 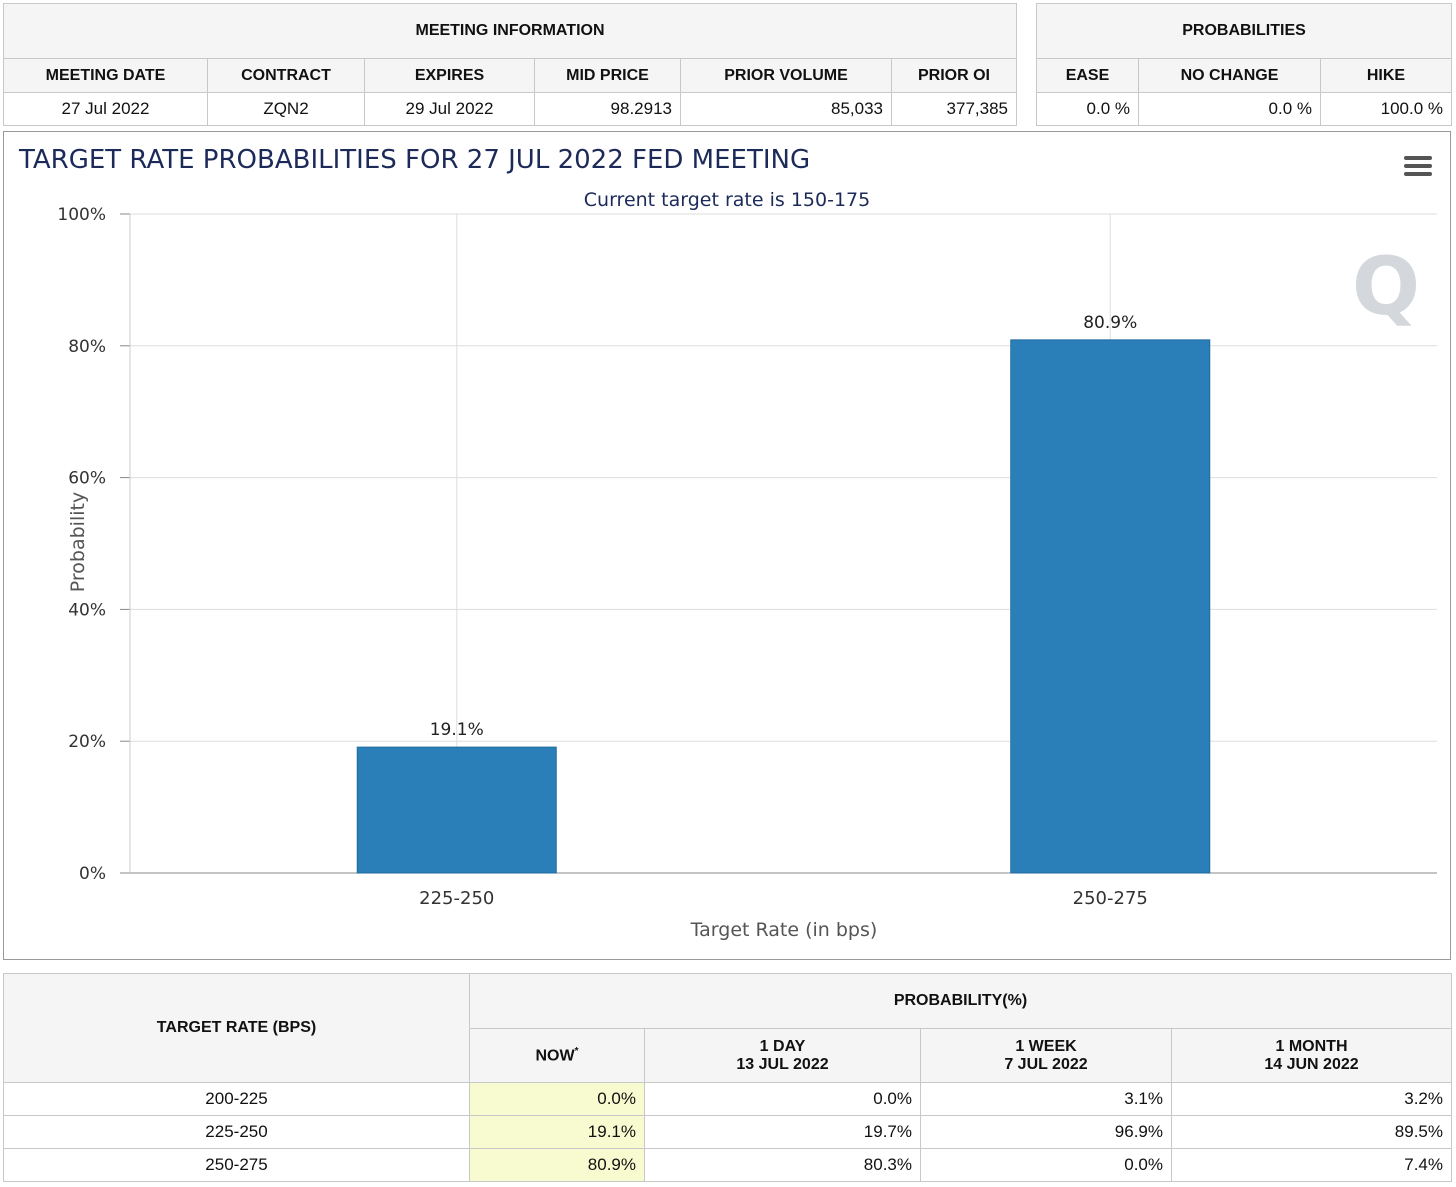 What do you see at coordinates (286, 75) in the screenshot?
I see `header-contract: CONTRACT` at bounding box center [286, 75].